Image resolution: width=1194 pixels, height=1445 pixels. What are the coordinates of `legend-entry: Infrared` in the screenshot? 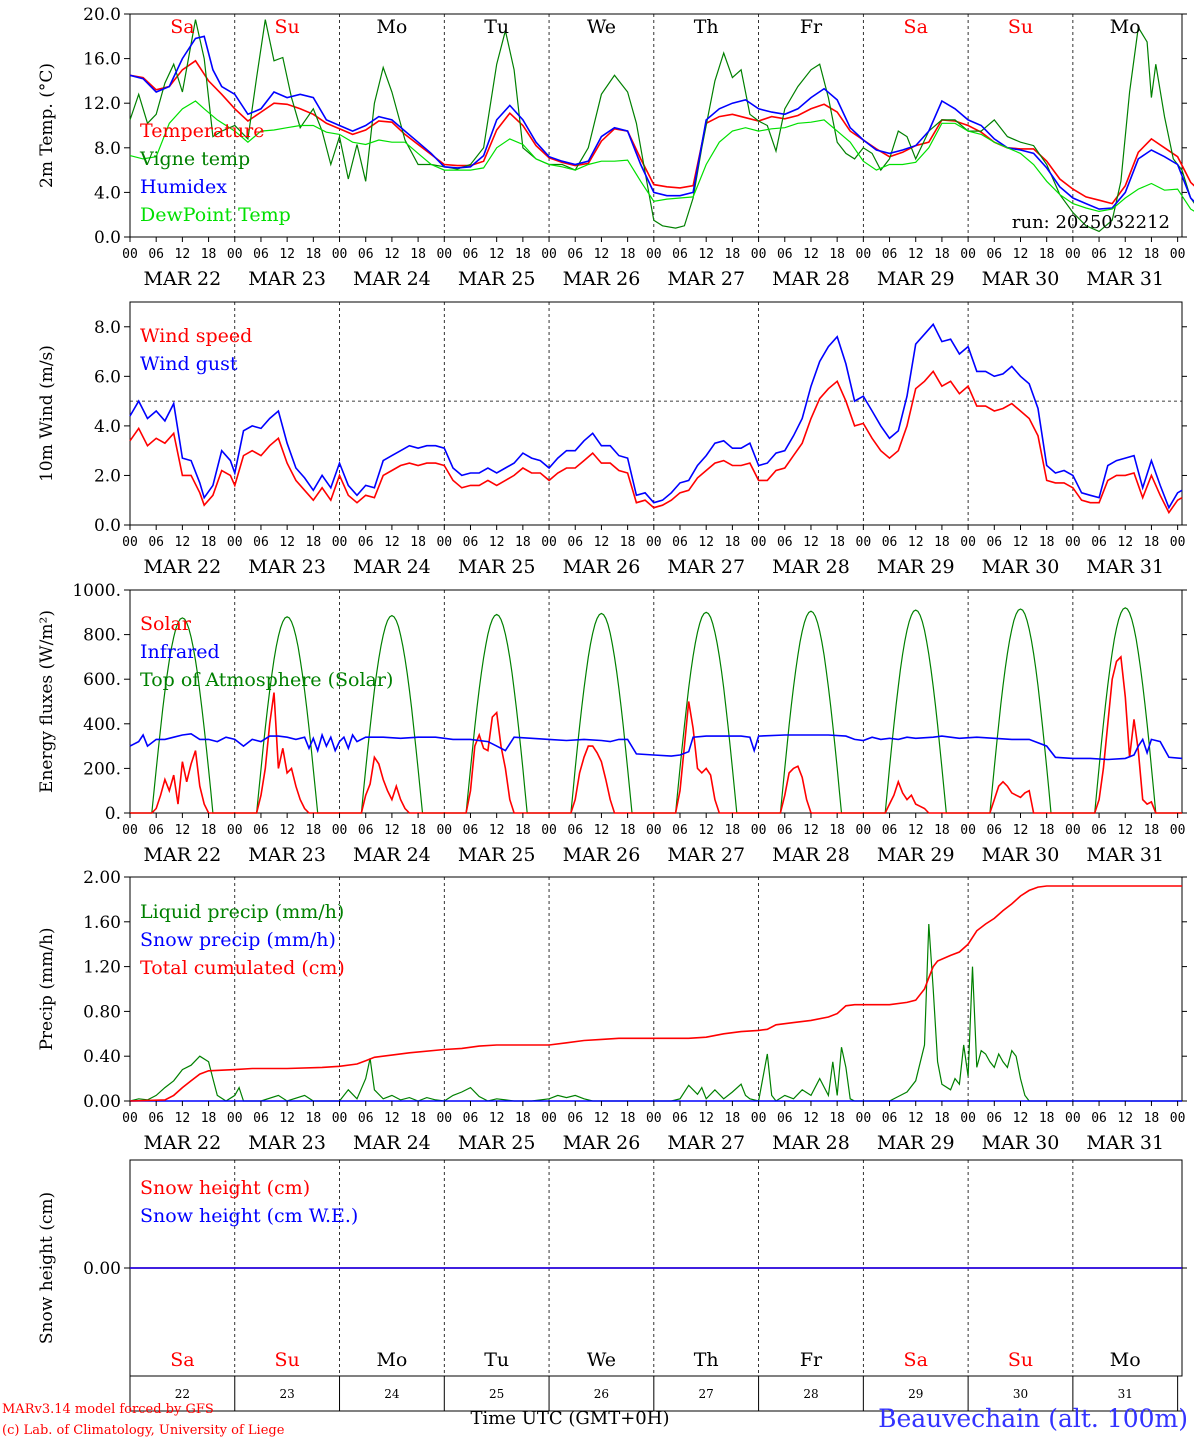 It's located at (180, 652).